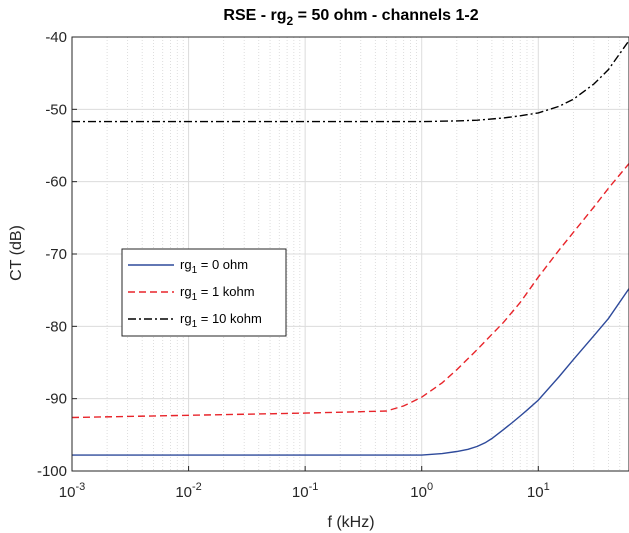 Image resolution: width=629 pixels, height=533 pixels. Describe the element at coordinates (56, 37) in the screenshot. I see `y-tick-label: -40` at that location.